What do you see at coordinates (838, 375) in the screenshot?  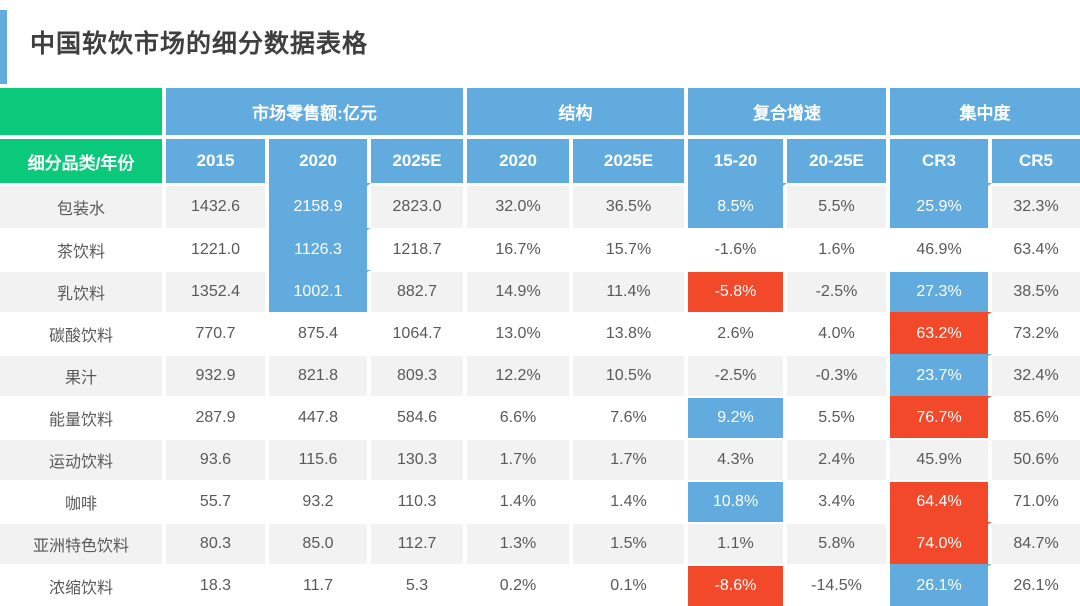 I see `data-cell: -0.3%` at bounding box center [838, 375].